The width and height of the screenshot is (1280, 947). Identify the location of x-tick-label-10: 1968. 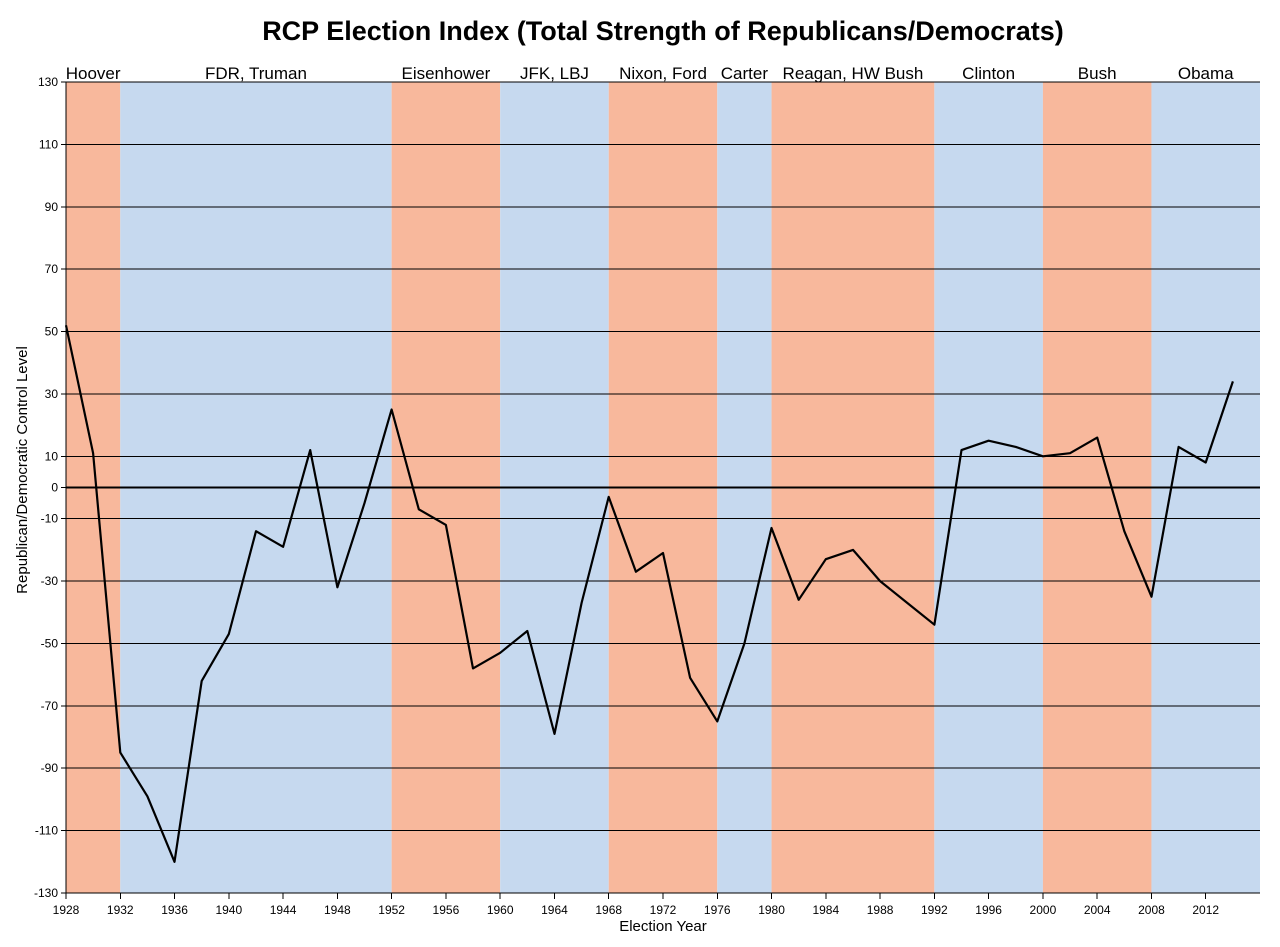
(608, 910).